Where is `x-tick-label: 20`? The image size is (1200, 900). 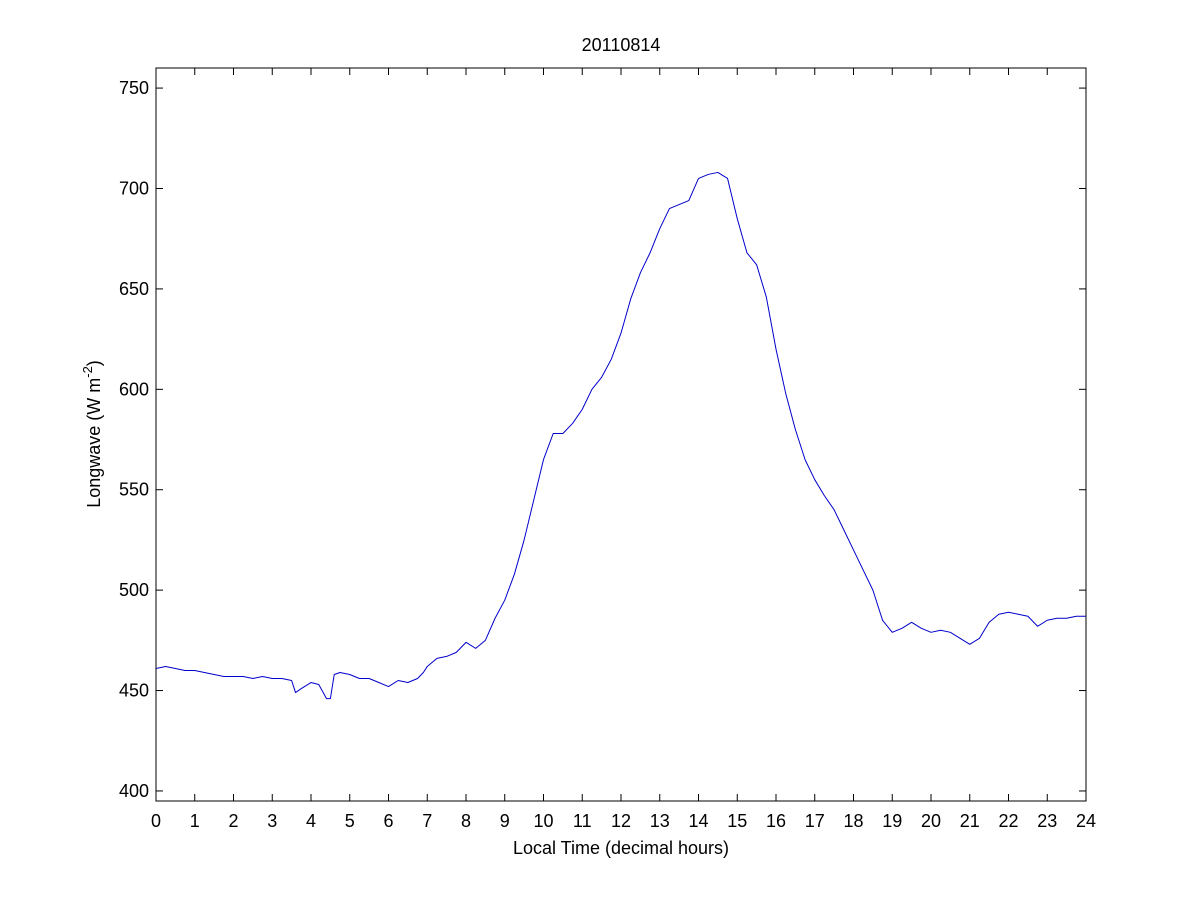
x-tick-label: 20 is located at coordinates (931, 821).